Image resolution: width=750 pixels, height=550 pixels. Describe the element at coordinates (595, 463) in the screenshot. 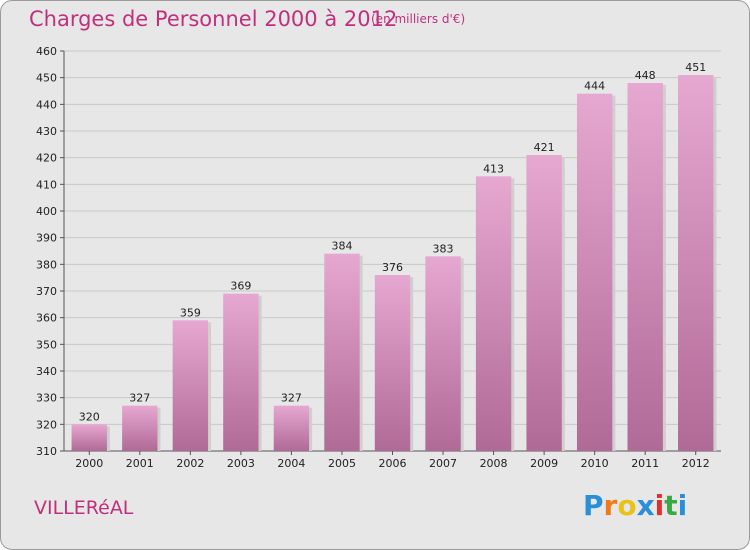

I see `x-tick-label: 2010` at that location.